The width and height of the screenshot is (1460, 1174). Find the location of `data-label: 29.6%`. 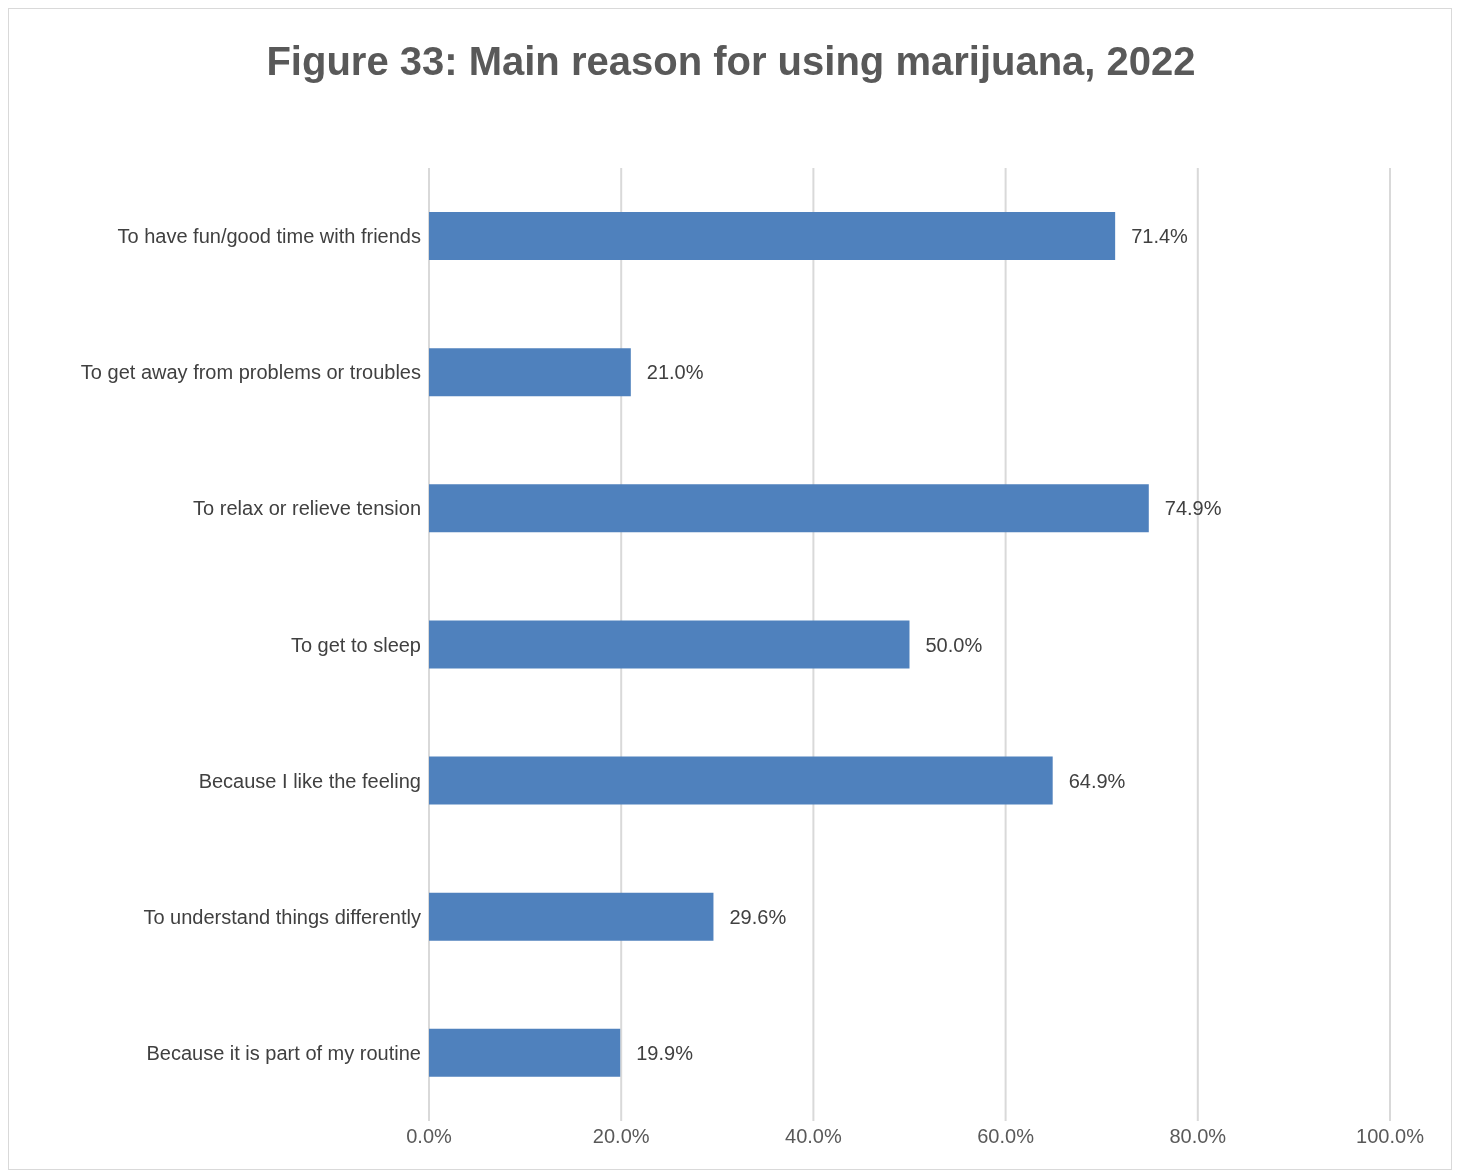

data-label: 29.6% is located at coordinates (758, 916).